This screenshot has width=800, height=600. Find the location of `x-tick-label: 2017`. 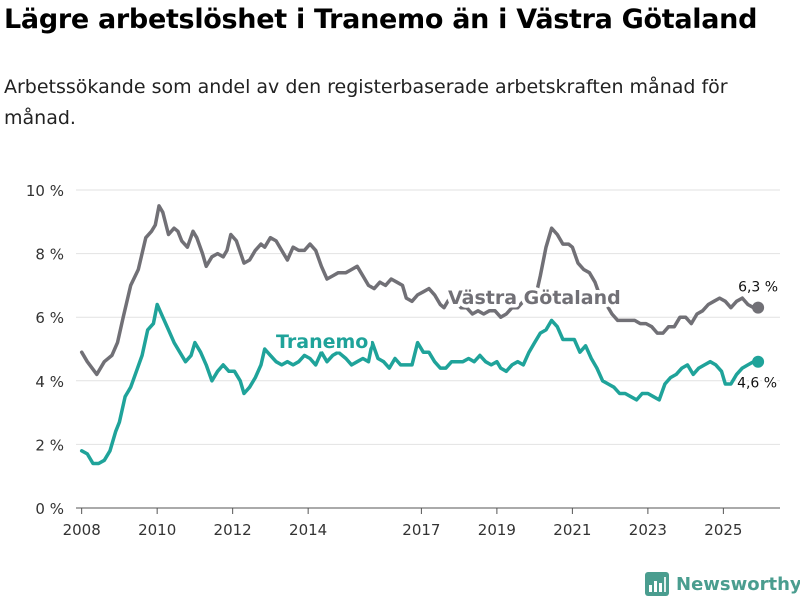

x-tick-label: 2017 is located at coordinates (421, 530).